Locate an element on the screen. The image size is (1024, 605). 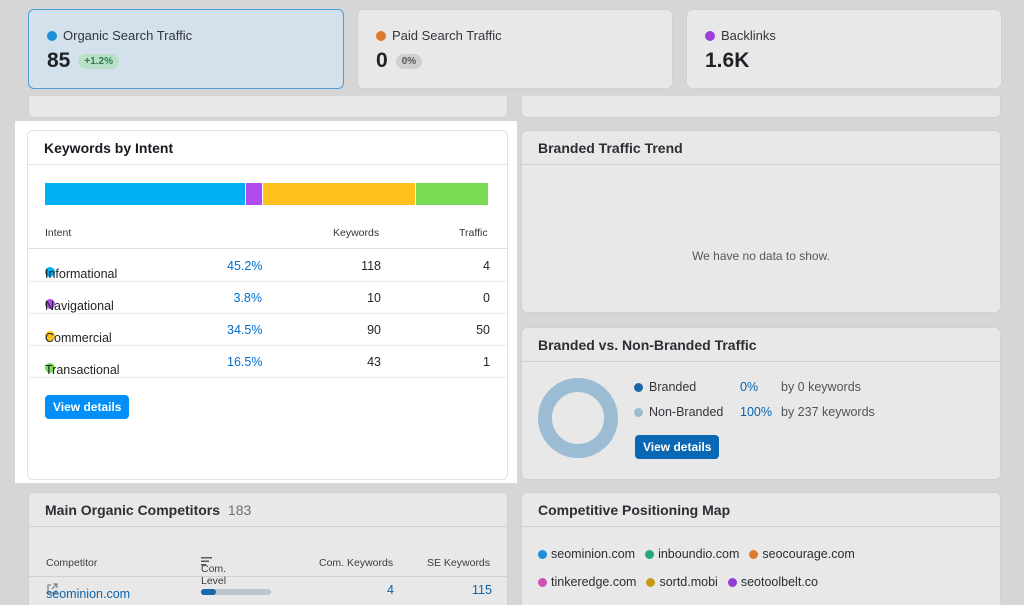
metric-value: 0 is located at coordinates (382, 60).